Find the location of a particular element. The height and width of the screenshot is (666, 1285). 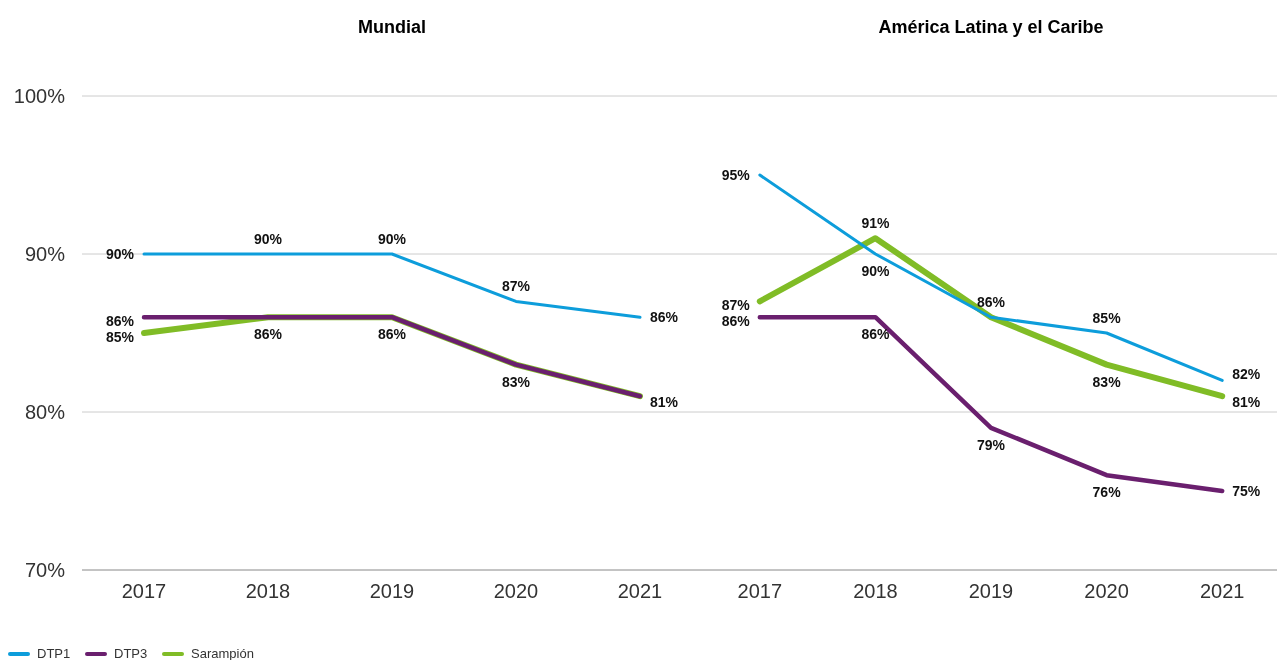

y-tick-label: 80% is located at coordinates (45, 412).